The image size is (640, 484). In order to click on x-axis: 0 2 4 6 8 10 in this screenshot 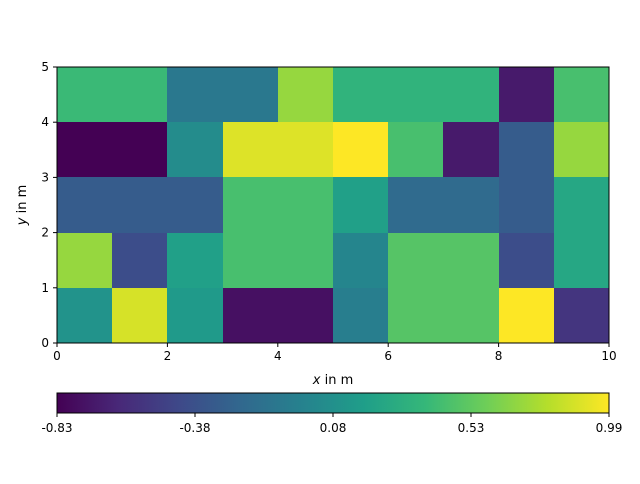, I will do `click(335, 353)`.